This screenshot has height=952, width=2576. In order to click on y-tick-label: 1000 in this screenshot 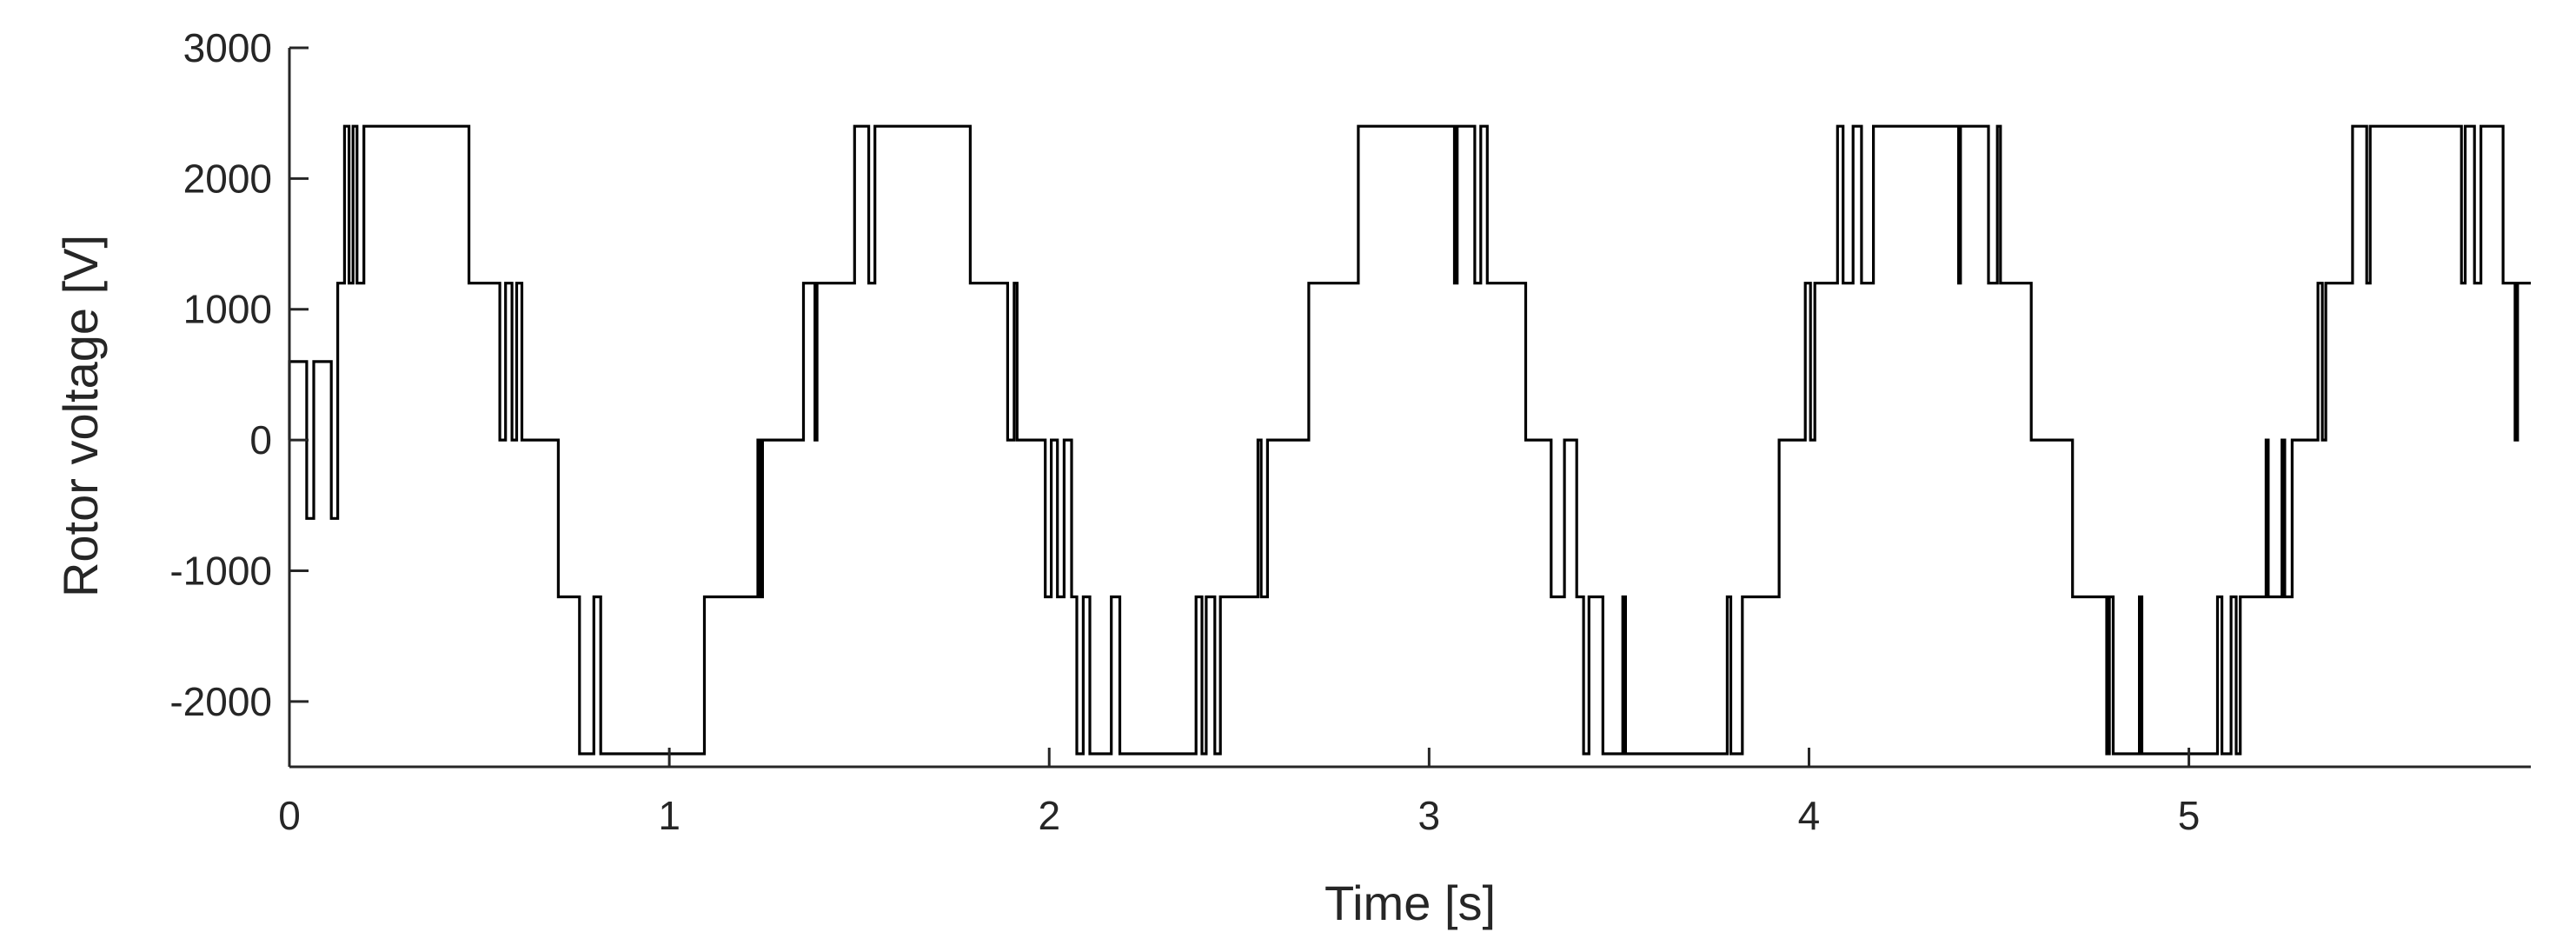, I will do `click(228, 309)`.